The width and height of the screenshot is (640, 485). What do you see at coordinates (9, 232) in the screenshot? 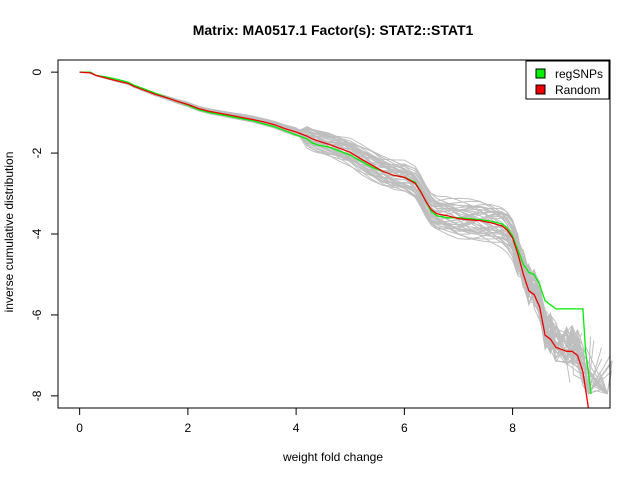
I see `y-axis-label: inverse cumulative distribution` at bounding box center [9, 232].